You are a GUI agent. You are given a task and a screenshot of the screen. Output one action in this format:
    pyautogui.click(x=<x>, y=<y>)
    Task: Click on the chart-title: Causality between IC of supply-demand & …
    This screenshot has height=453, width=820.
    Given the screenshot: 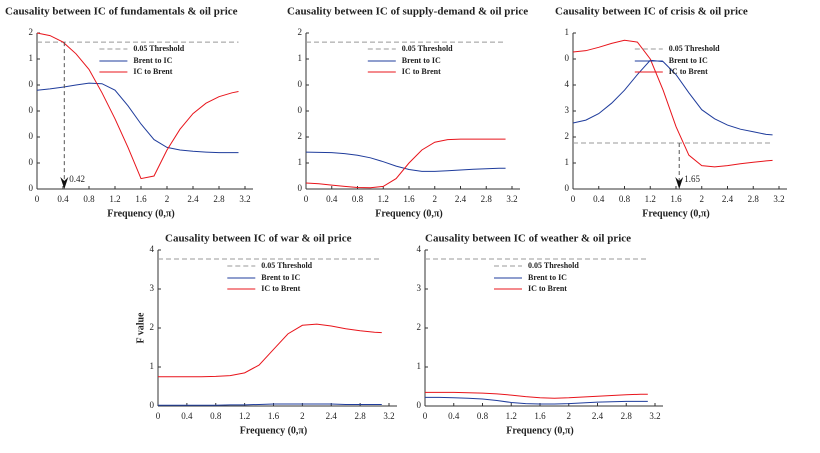 What is the action you would take?
    pyautogui.click(x=407, y=12)
    